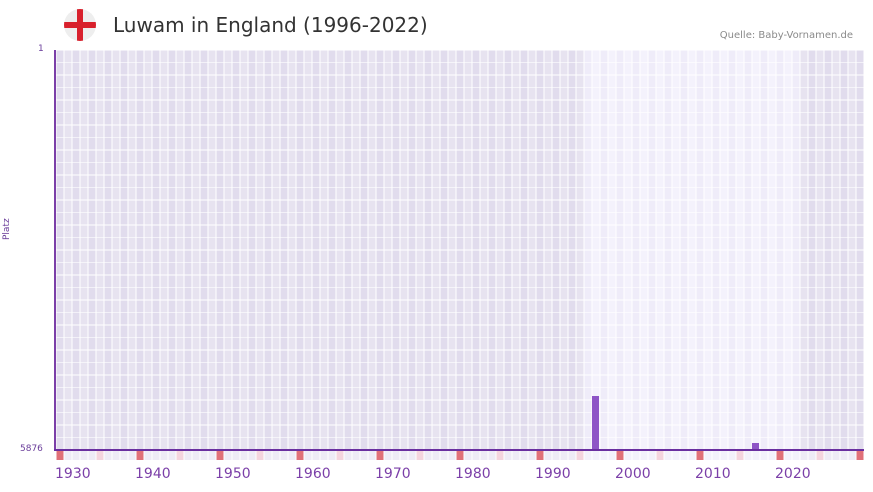  I want to click on y-axis-top-label: 1, so click(41, 49).